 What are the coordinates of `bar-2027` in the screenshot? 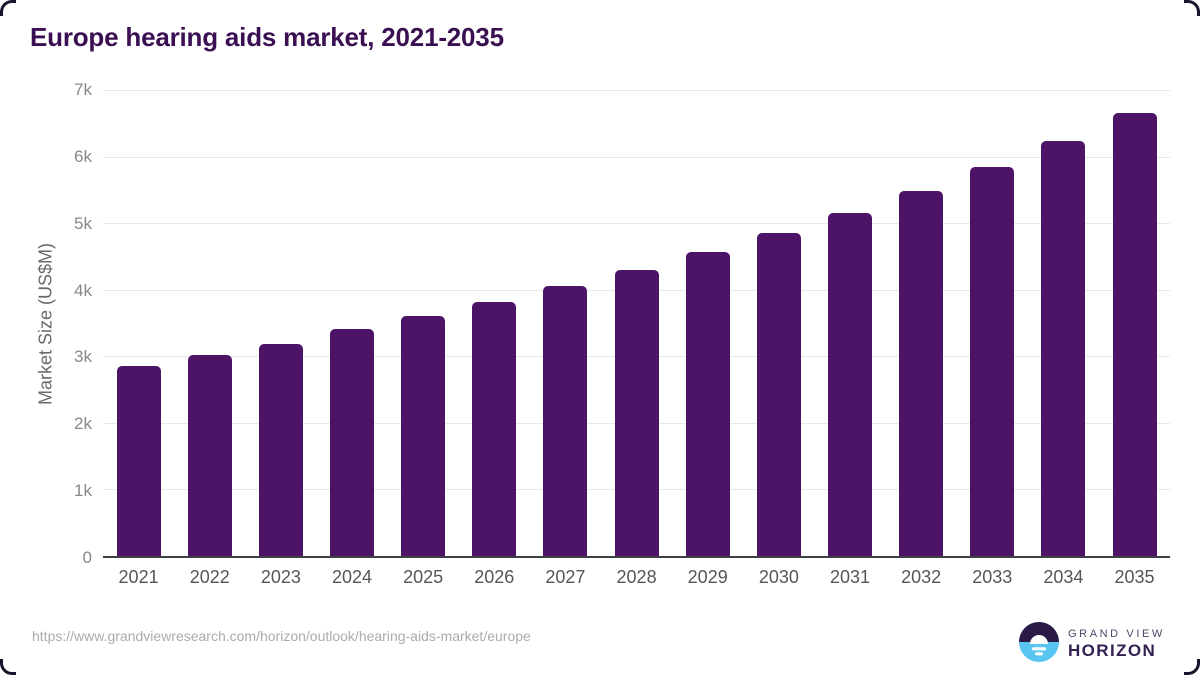 It's located at (565, 421).